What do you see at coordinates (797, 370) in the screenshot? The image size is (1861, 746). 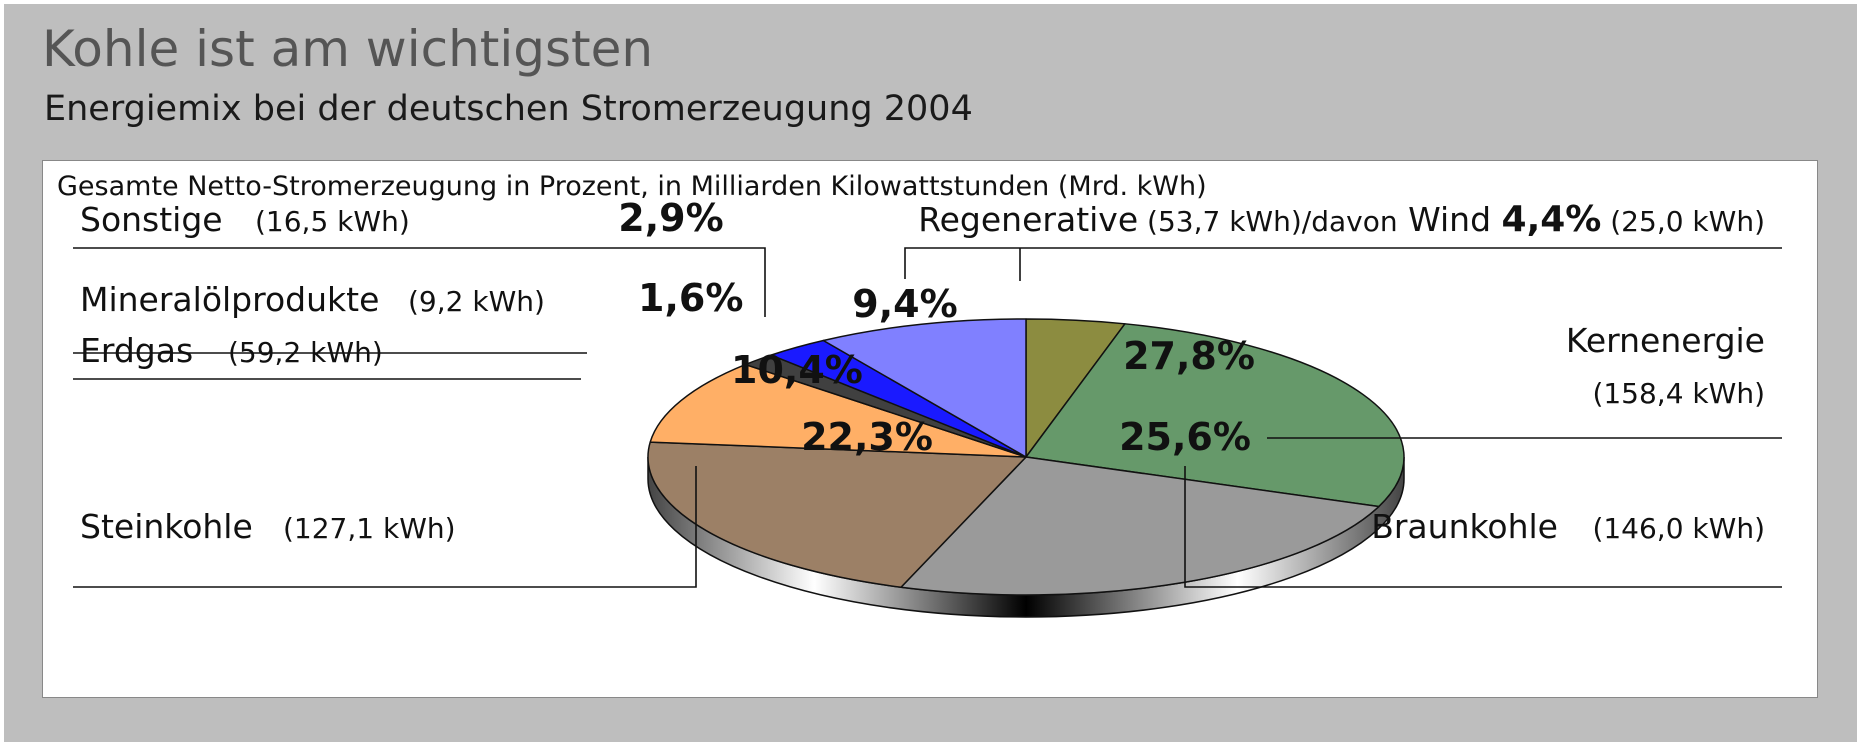 I see `label-pct-erdgas: 10,4%` at bounding box center [797, 370].